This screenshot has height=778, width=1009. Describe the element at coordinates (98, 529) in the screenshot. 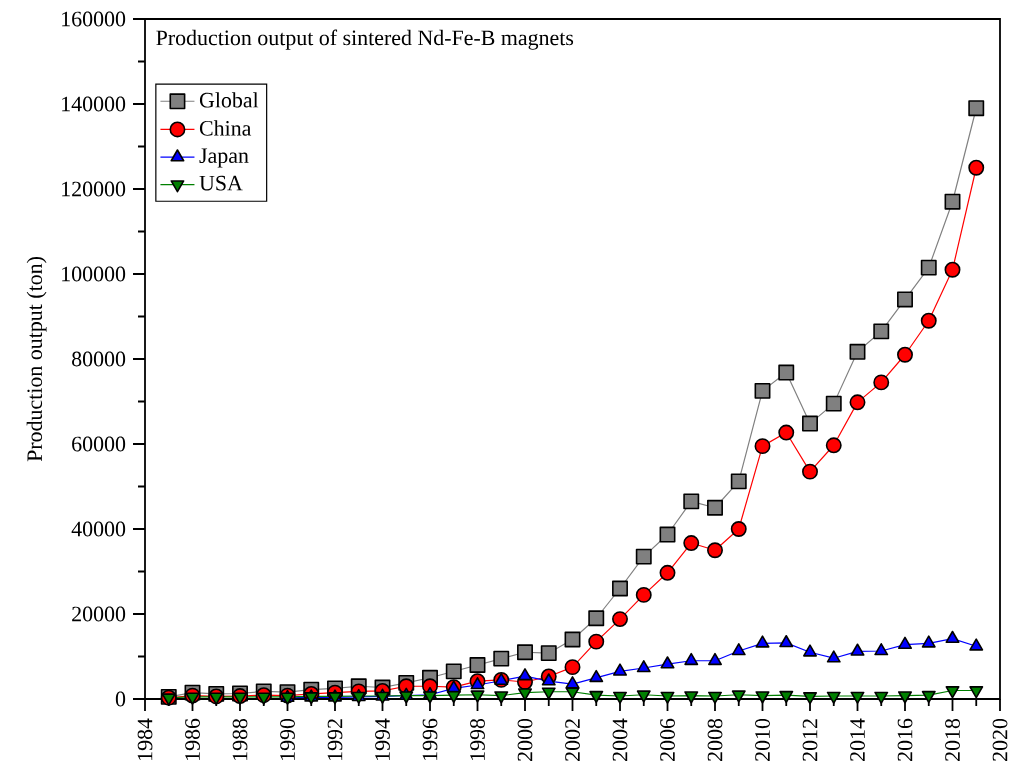

I see `y-tick-label: 40000` at that location.